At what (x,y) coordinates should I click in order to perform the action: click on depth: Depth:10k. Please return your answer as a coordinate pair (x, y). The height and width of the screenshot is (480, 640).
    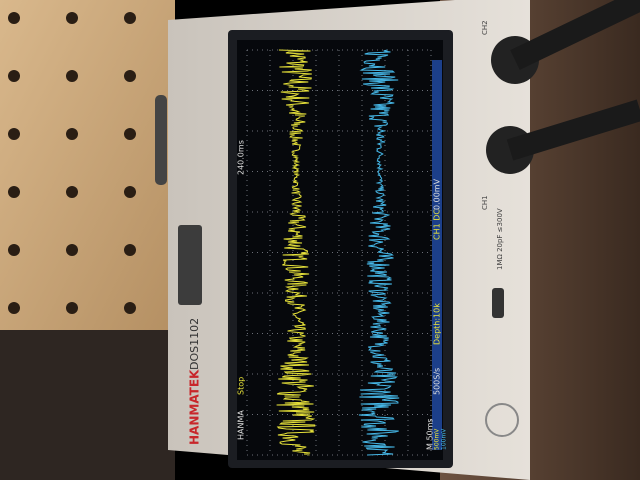
    Looking at the image, I should click on (437, 324).